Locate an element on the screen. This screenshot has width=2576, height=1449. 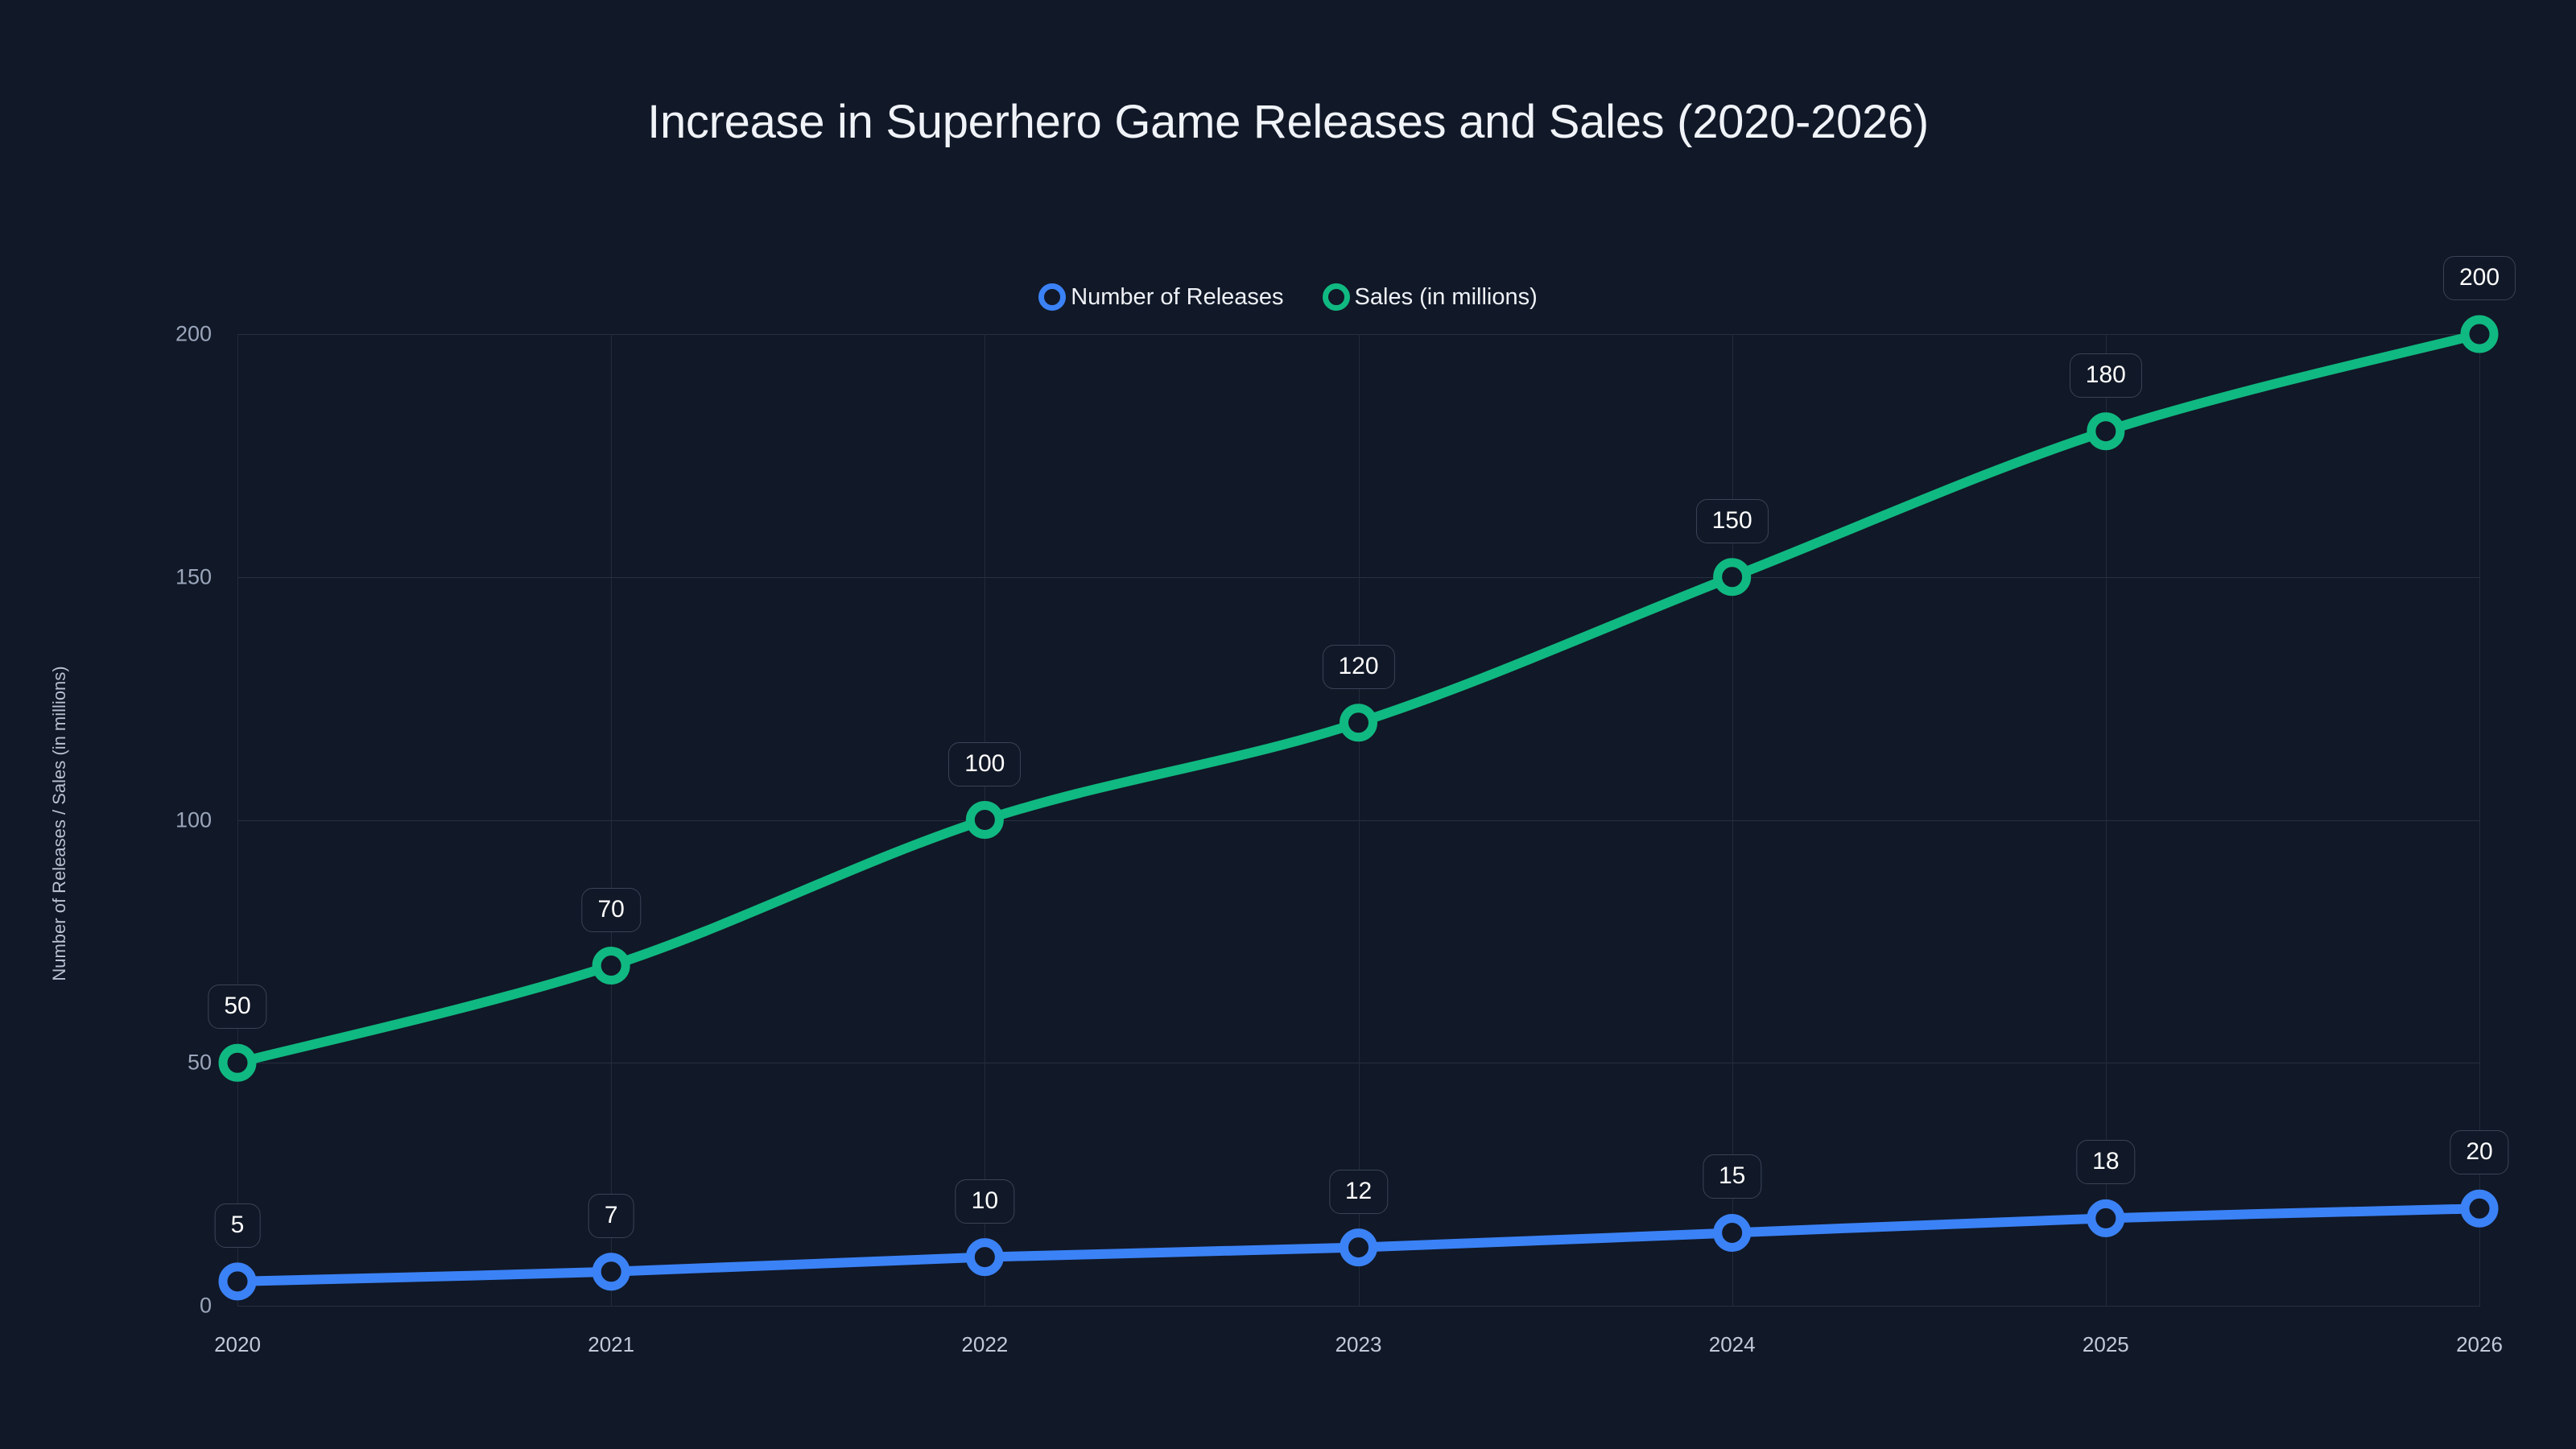
x-axis-tick-label: 2021 is located at coordinates (611, 1344).